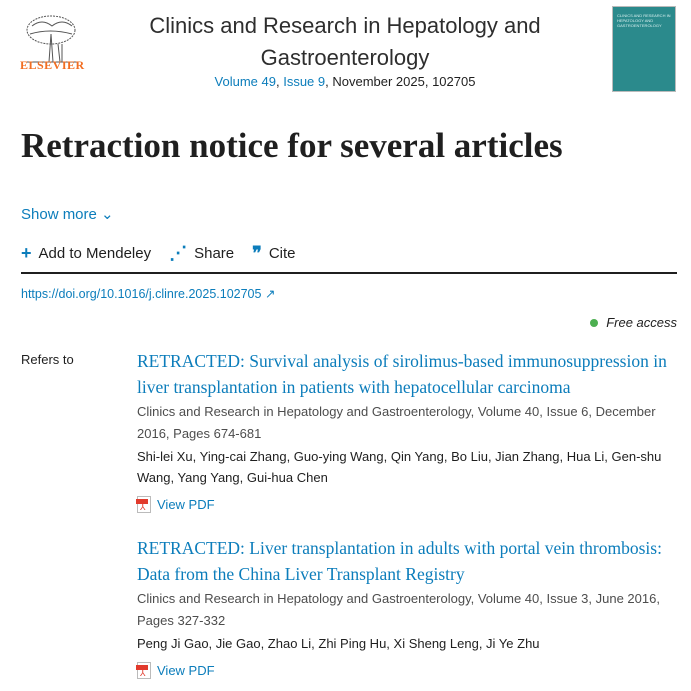  Describe the element at coordinates (158, 253) in the screenshot. I see `article-actions: + Add to Mendeley ⋰ Share ❞ Cite` at that location.